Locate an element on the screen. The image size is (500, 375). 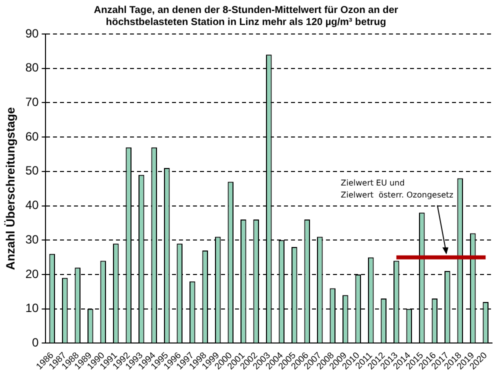
y-axis-title: Anzahl Überschreitungstage is located at coordinates (11, 188).